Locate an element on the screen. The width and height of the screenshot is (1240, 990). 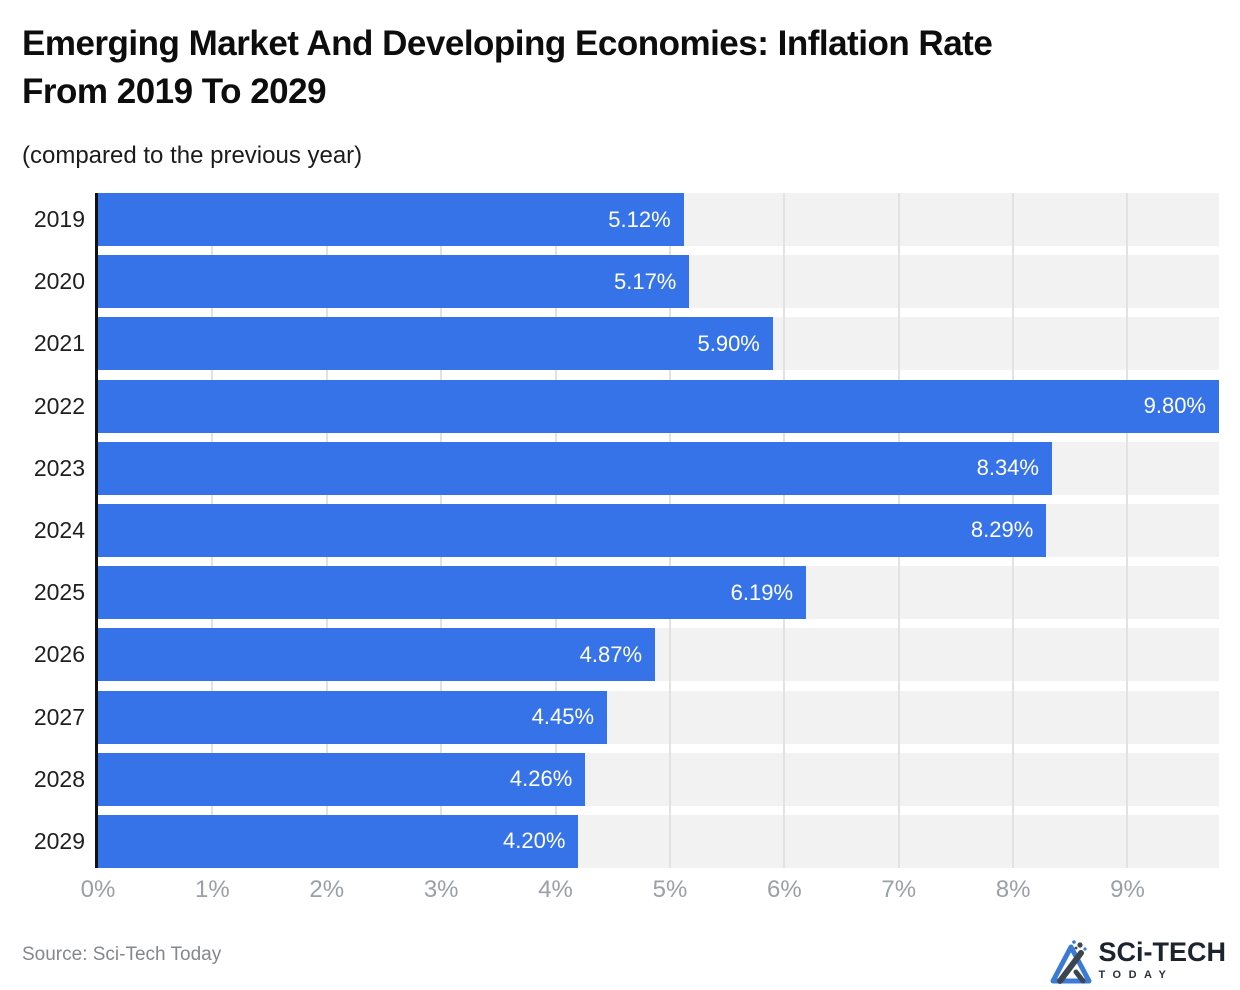
x-tick-label: 4% is located at coordinates (555, 889).